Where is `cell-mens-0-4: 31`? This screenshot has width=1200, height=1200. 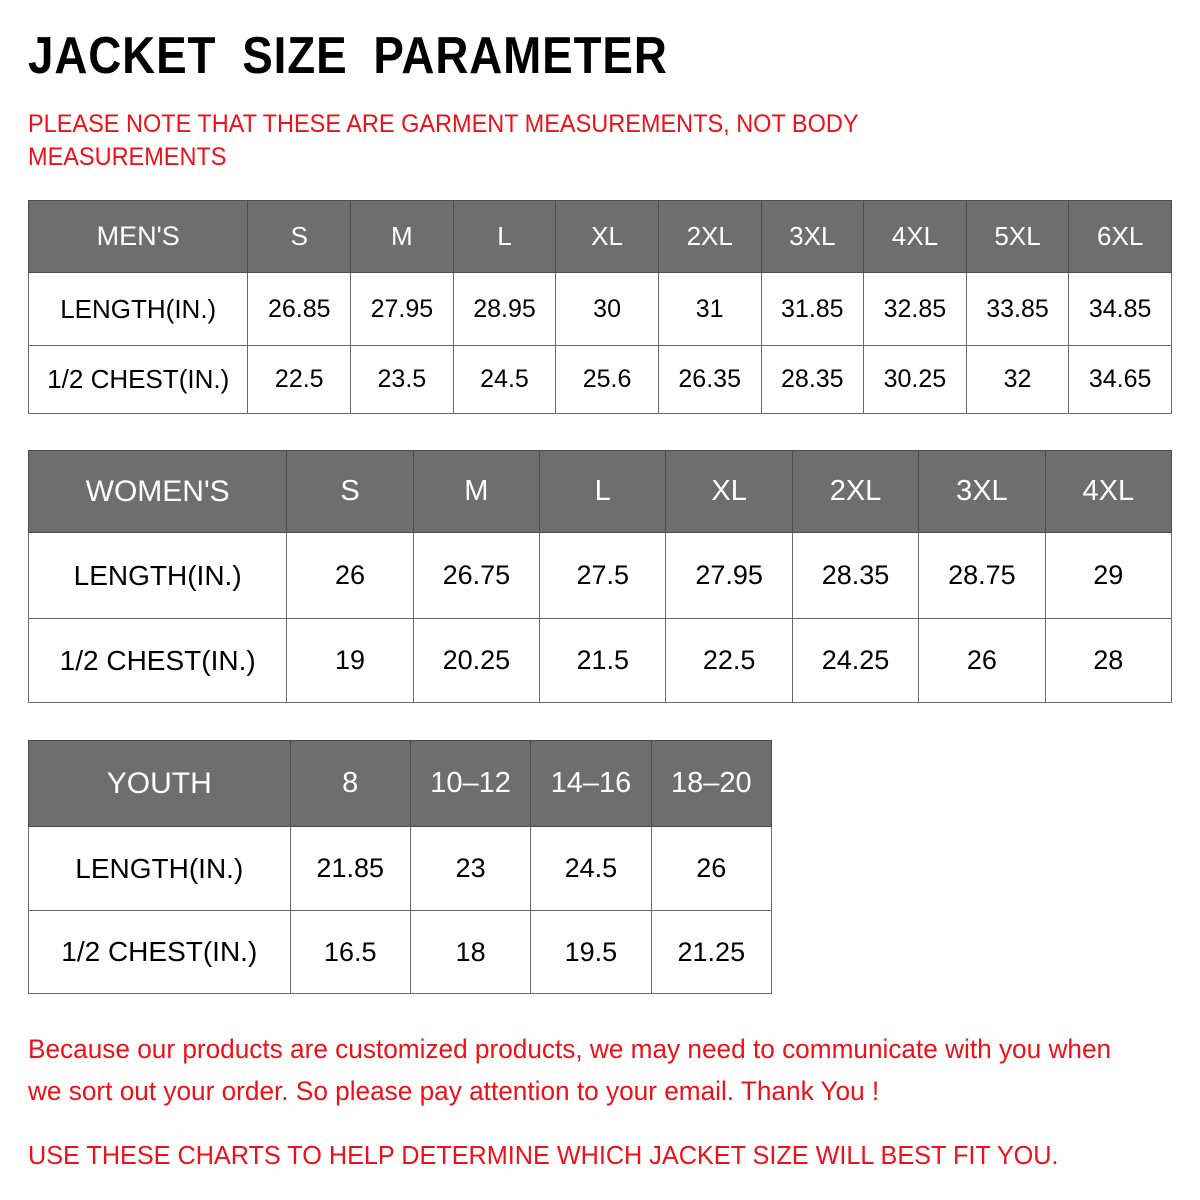
cell-mens-0-4: 31 is located at coordinates (709, 309).